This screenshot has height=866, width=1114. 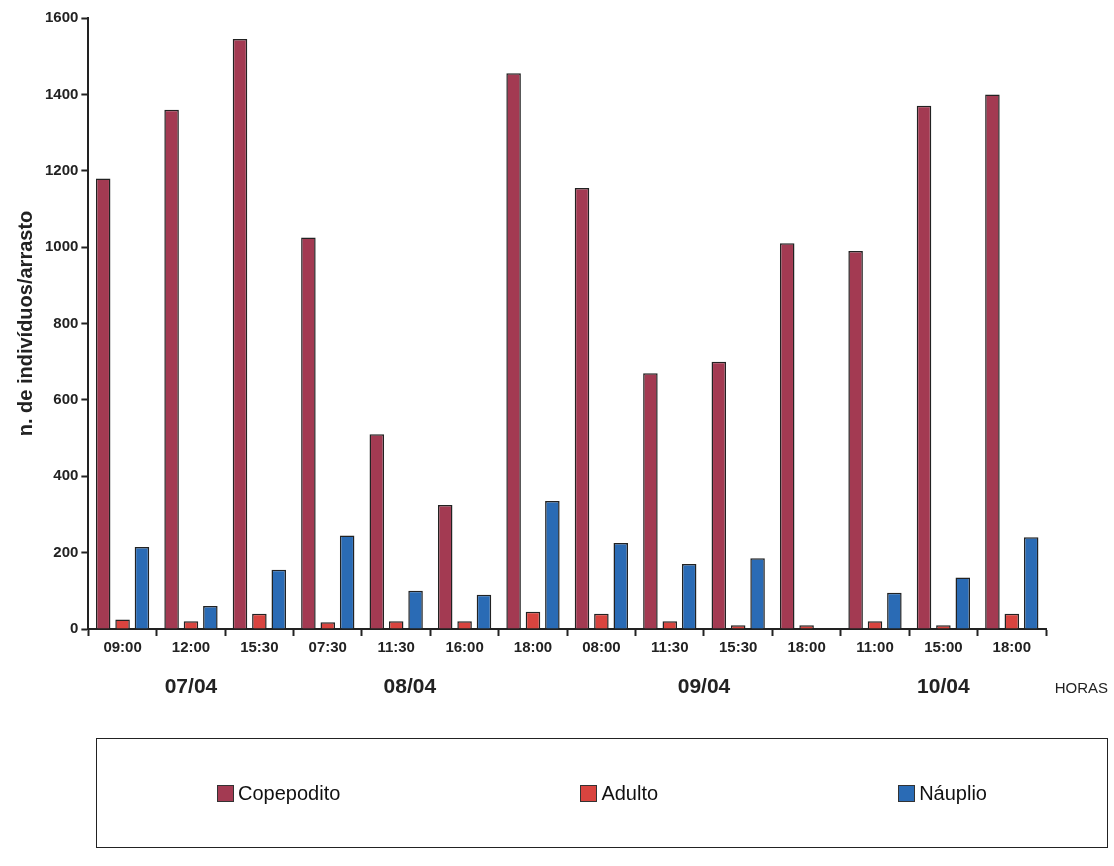 What do you see at coordinates (191, 686) in the screenshot?
I see `text: 07/04` at bounding box center [191, 686].